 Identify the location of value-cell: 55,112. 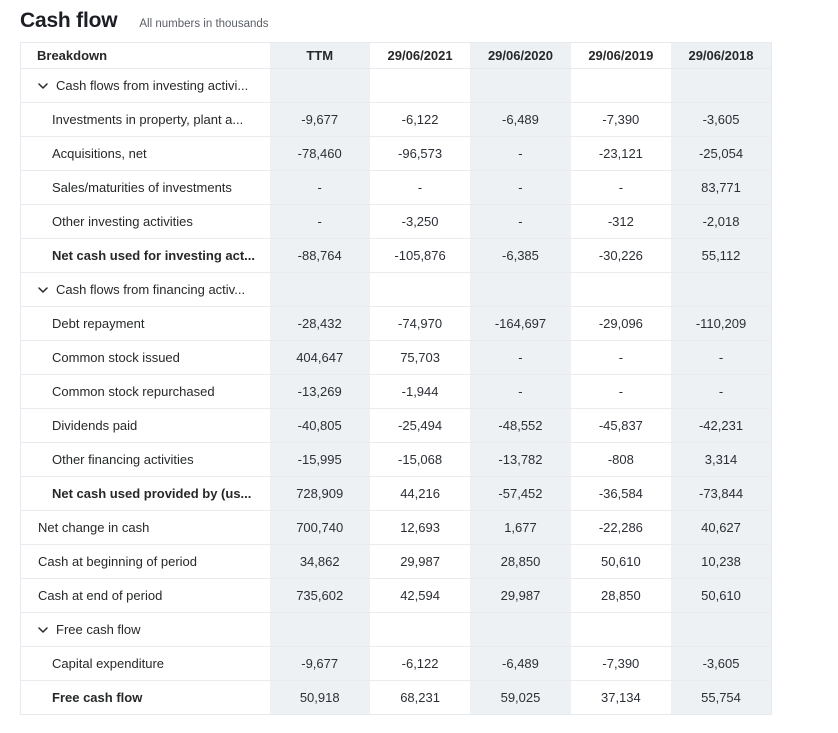
(721, 255).